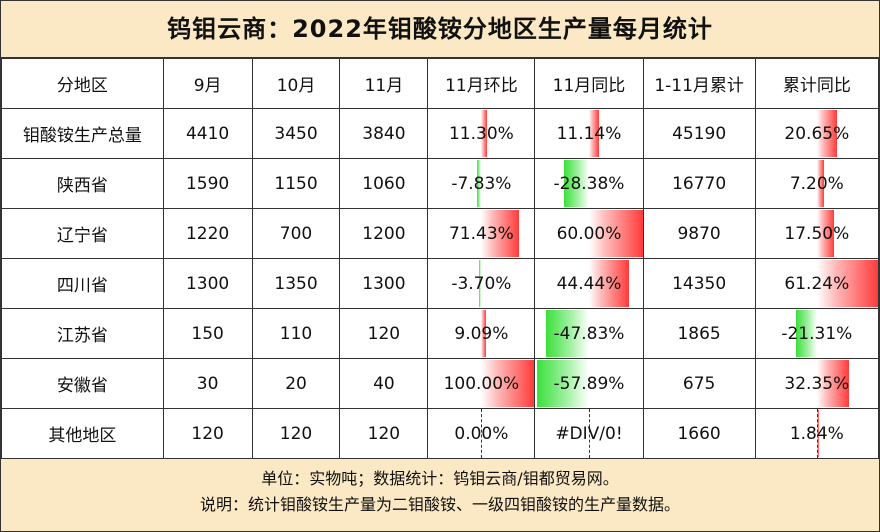 The height and width of the screenshot is (532, 880). Describe the element at coordinates (296, 233) in the screenshot. I see `data-cell: 700` at that location.